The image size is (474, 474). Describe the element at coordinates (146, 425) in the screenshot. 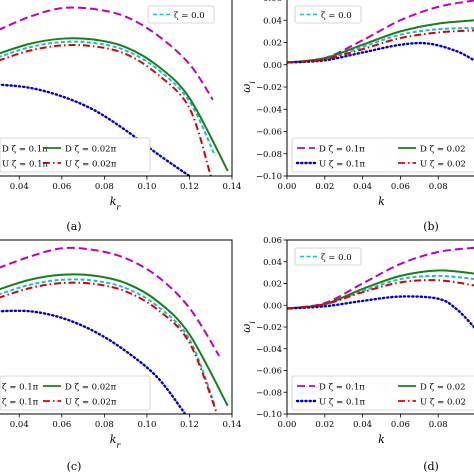

I see `x-tick-label-c-3: 0.10` at that location.